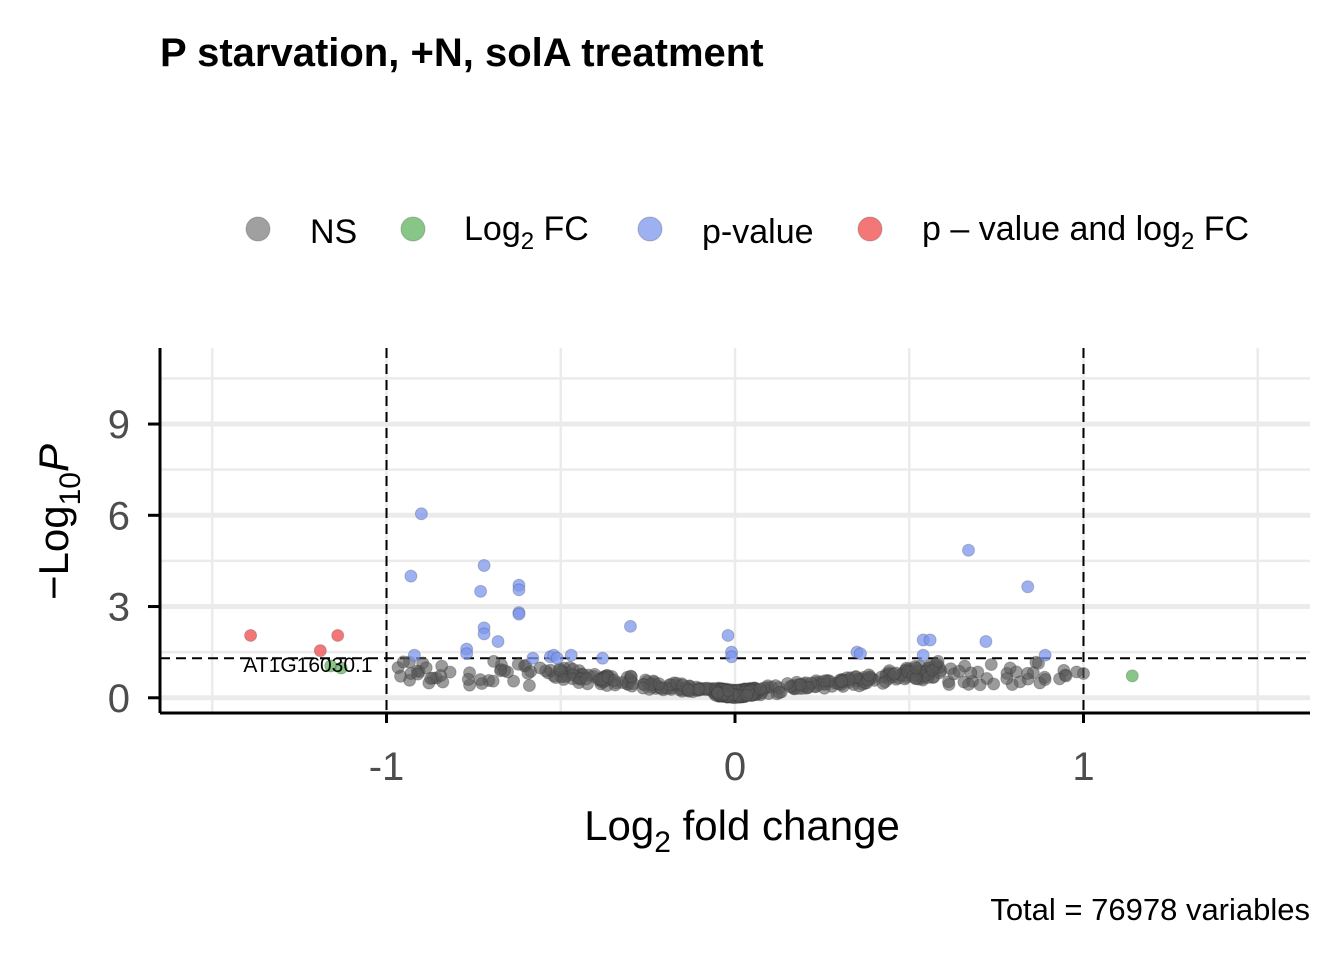  I want to click on legend: NS Log2 FC p-value p – value and log2 FC, so click(747, 232).